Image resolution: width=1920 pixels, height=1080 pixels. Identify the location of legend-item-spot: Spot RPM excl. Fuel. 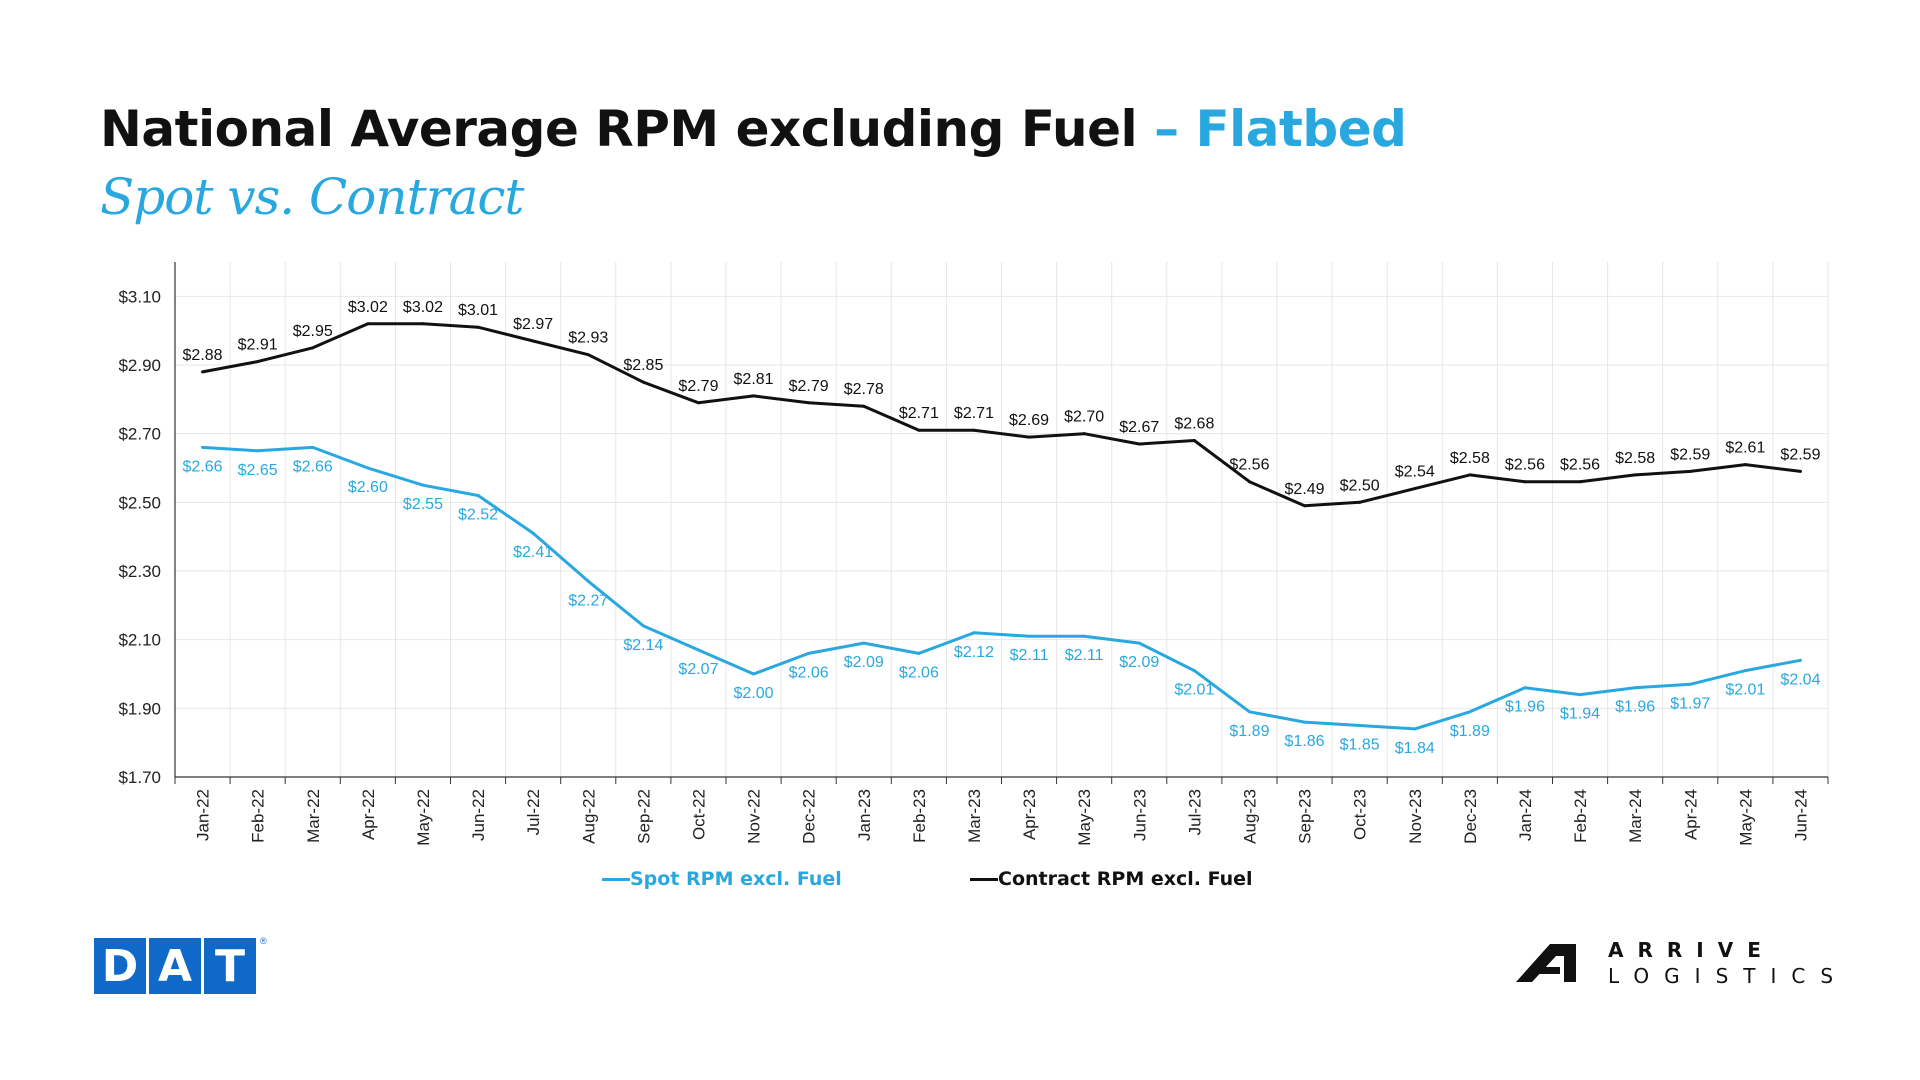
(722, 879).